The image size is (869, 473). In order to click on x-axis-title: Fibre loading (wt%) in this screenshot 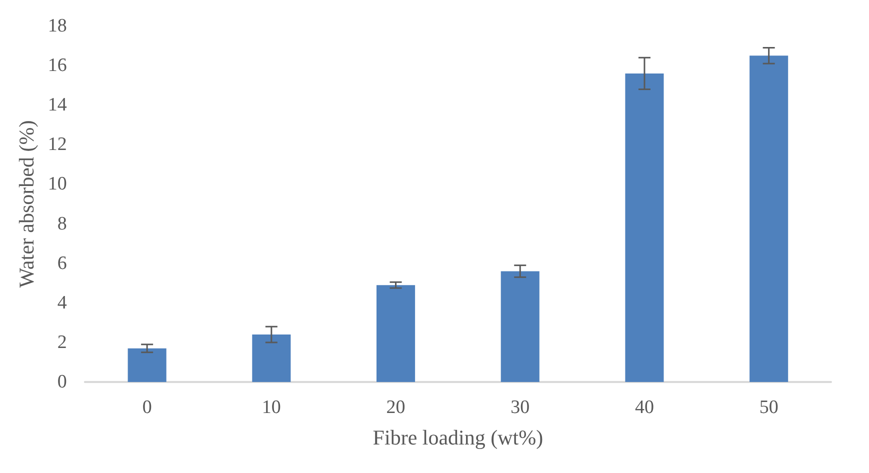, I will do `click(458, 438)`.